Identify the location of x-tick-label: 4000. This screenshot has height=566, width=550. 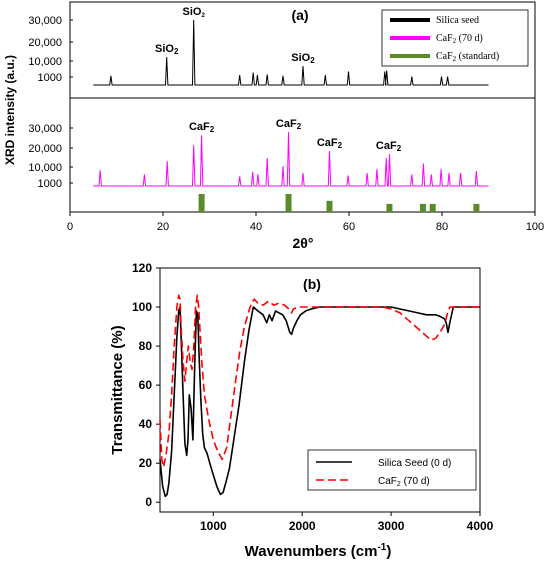
(480, 526).